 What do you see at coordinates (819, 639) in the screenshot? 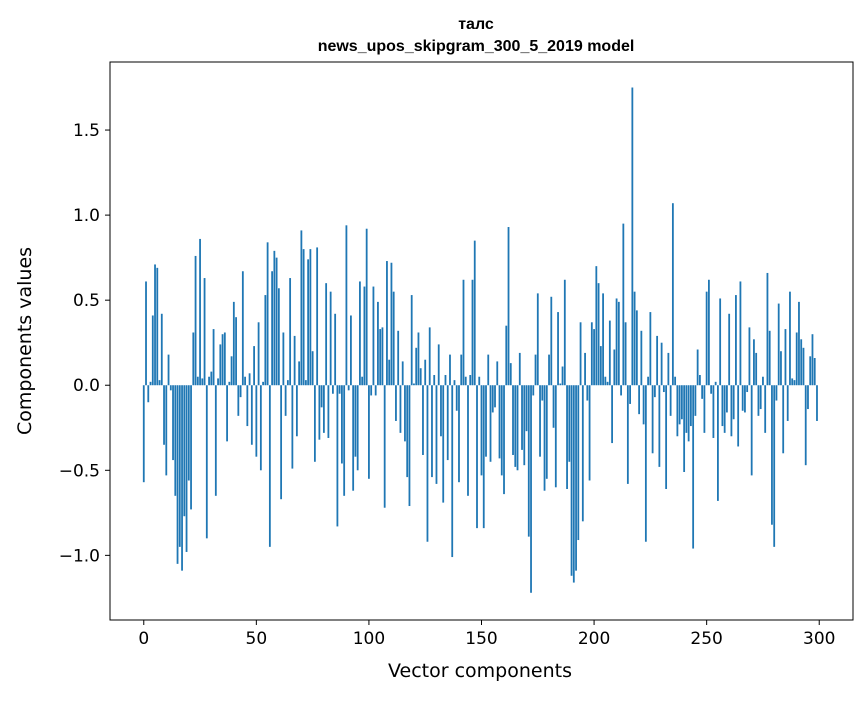
I see `x-tick-label: 300` at bounding box center [819, 639].